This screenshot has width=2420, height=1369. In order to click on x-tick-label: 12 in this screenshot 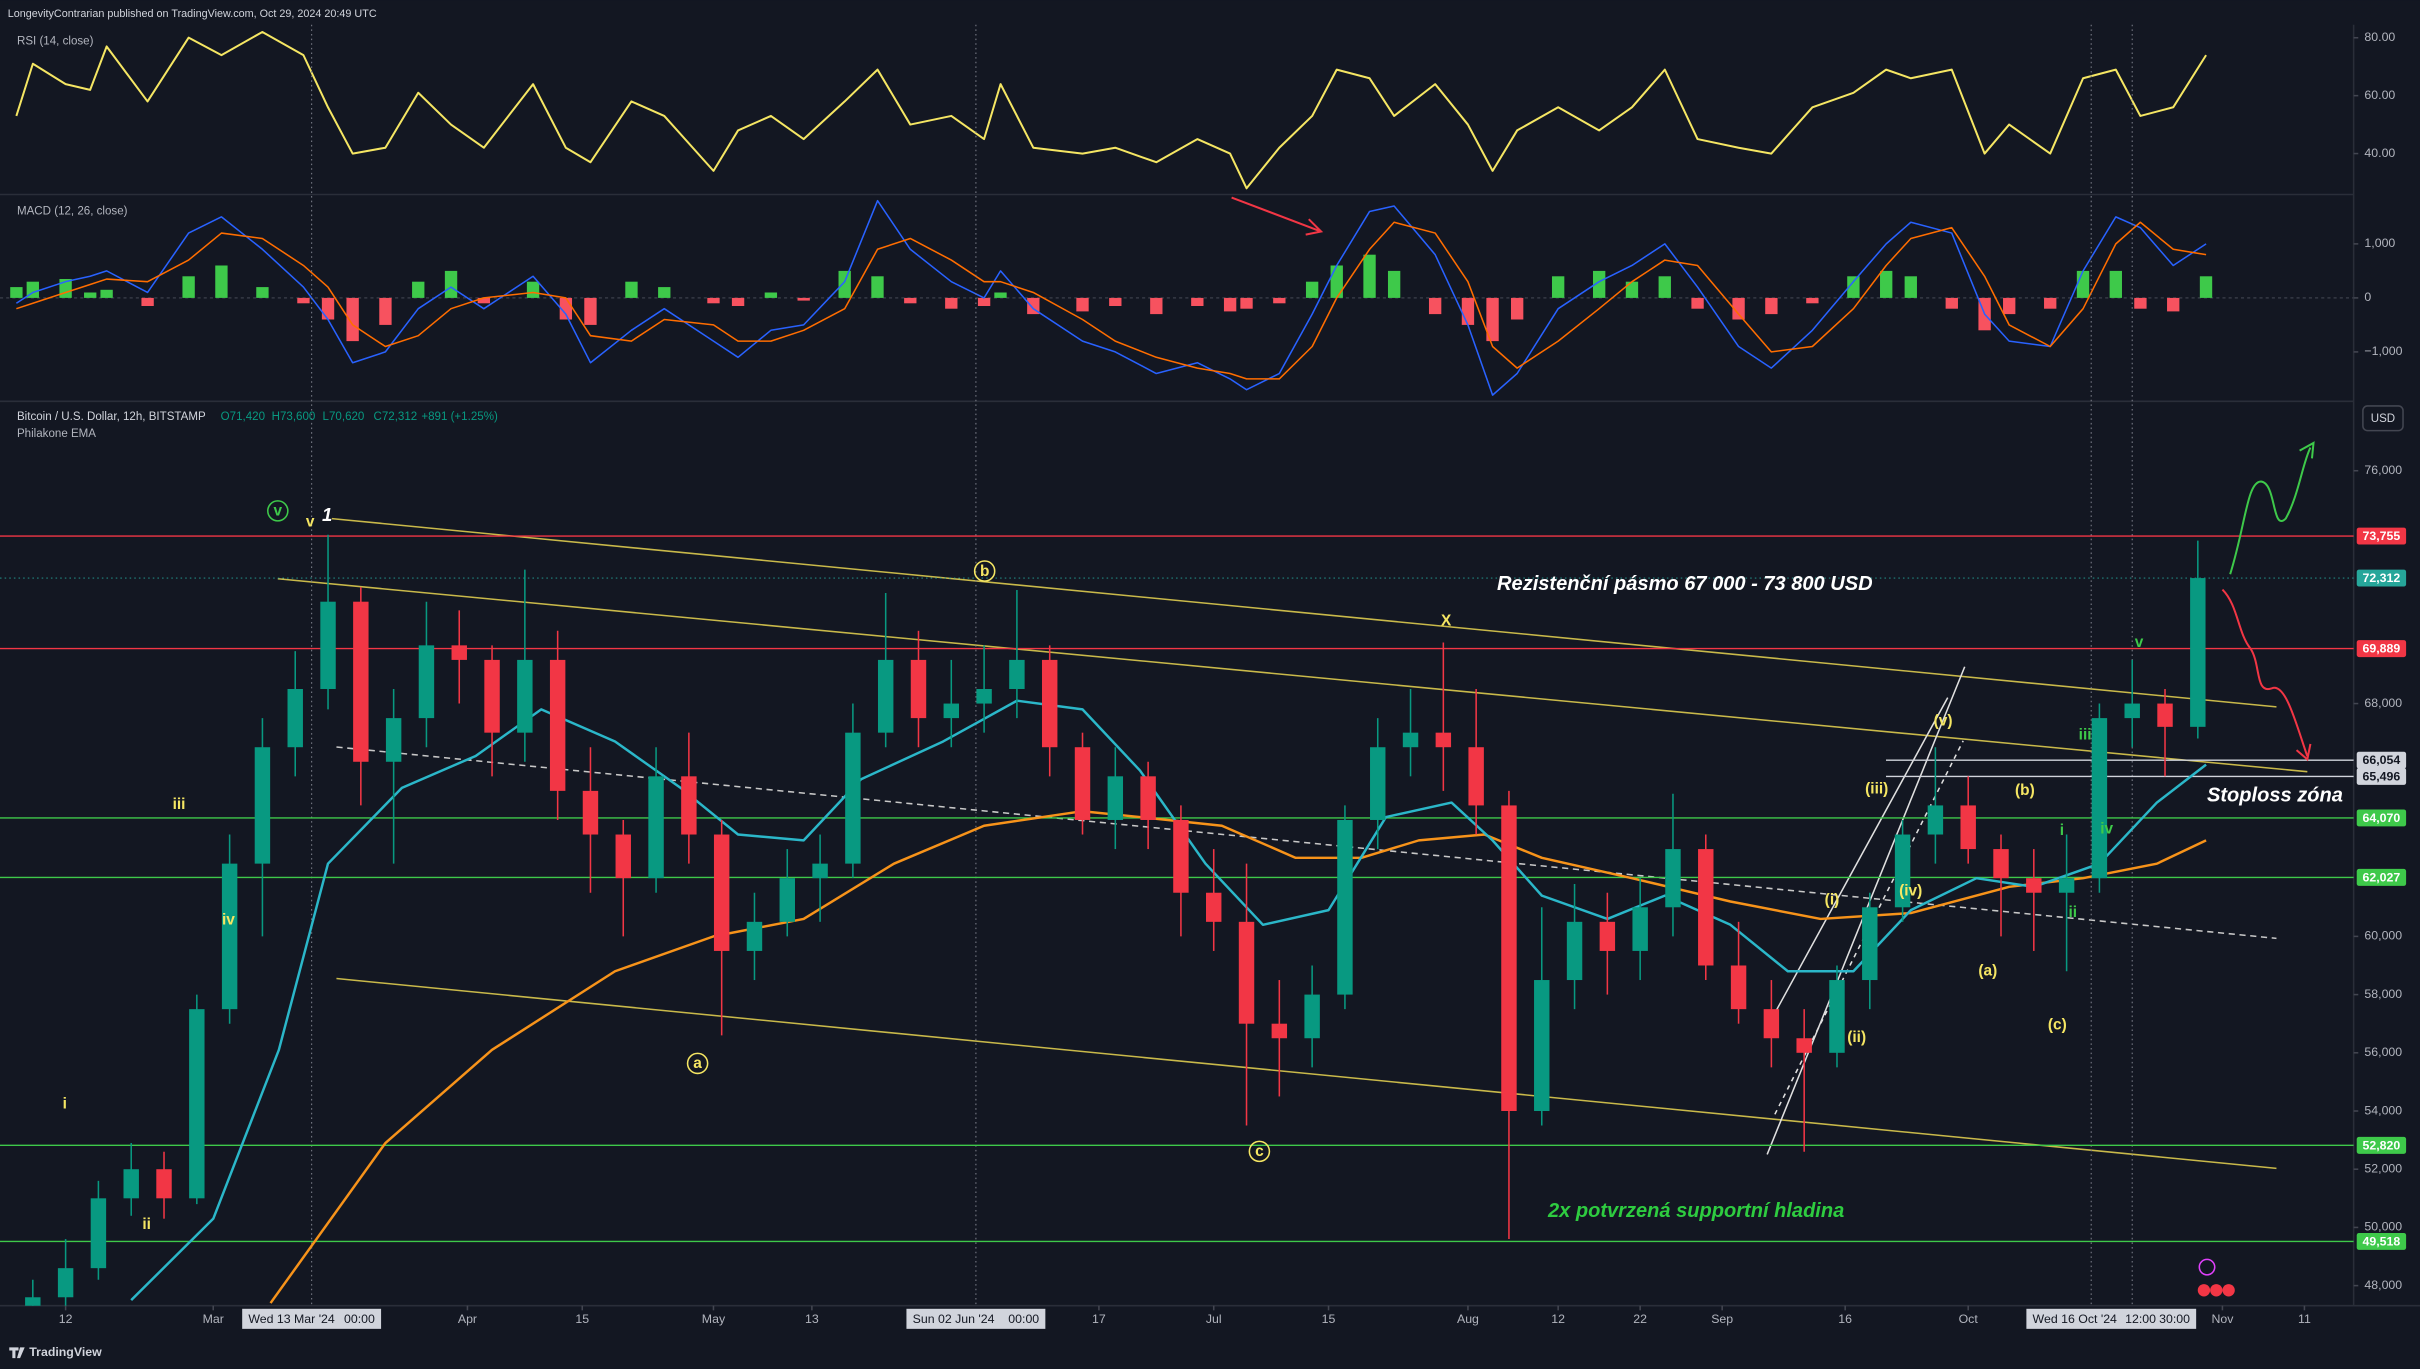, I will do `click(66, 1319)`.